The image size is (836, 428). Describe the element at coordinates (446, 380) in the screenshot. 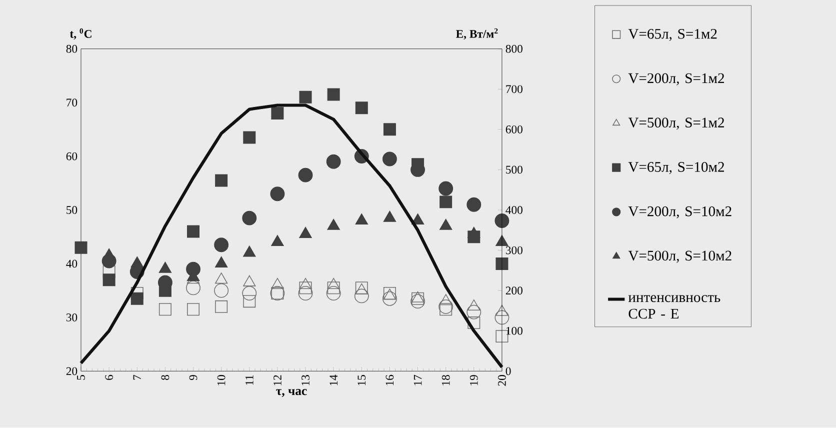

I see `x-tick-label: 18` at that location.